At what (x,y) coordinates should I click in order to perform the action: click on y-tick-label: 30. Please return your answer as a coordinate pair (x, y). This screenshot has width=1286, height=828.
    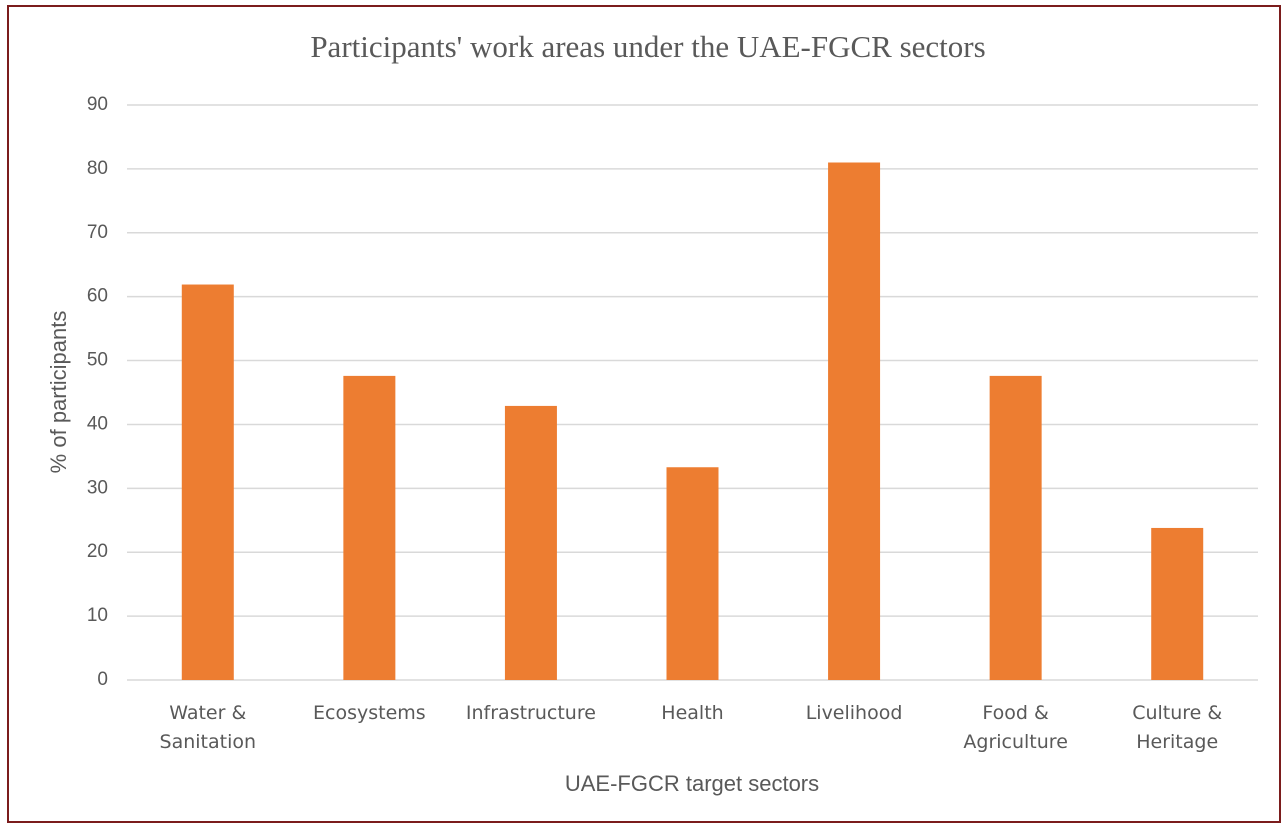
    Looking at the image, I should click on (97, 487).